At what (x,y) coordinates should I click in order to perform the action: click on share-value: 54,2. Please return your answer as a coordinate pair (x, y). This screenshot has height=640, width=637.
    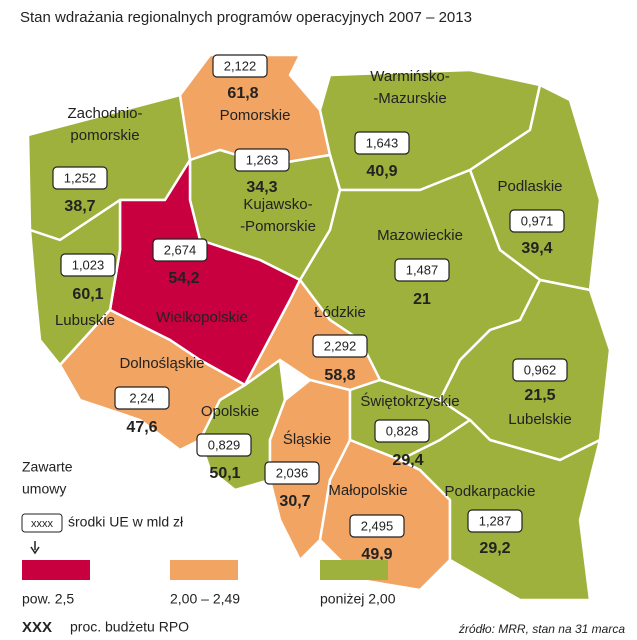
    Looking at the image, I should click on (183, 278).